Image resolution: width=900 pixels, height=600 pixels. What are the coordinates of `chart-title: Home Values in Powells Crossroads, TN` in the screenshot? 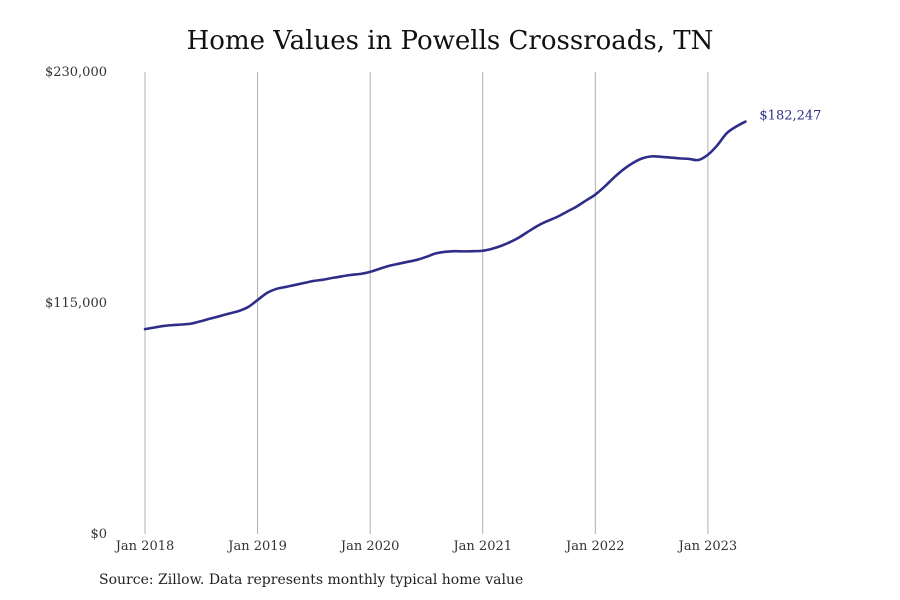 It's located at (450, 41).